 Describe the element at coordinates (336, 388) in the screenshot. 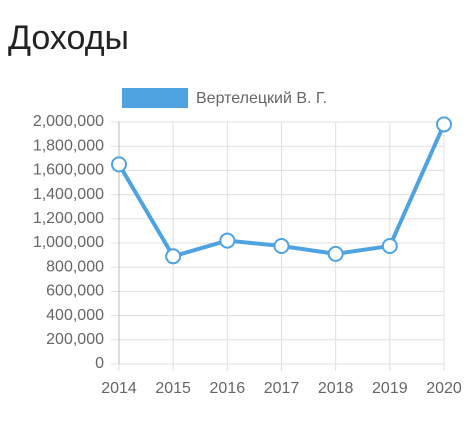

I see `x-tick-label: 2018` at that location.